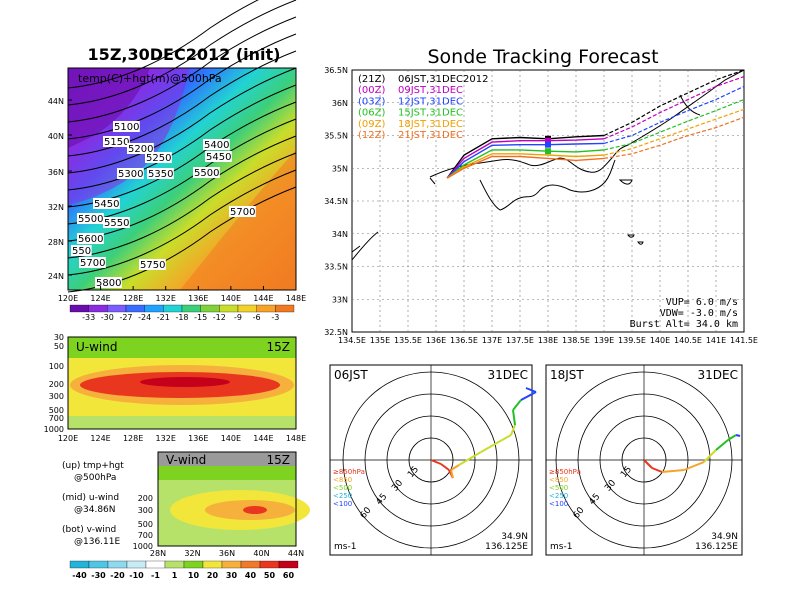  What do you see at coordinates (548, 340) in the screenshot?
I see `map-lon-label: 138E` at bounding box center [548, 340].